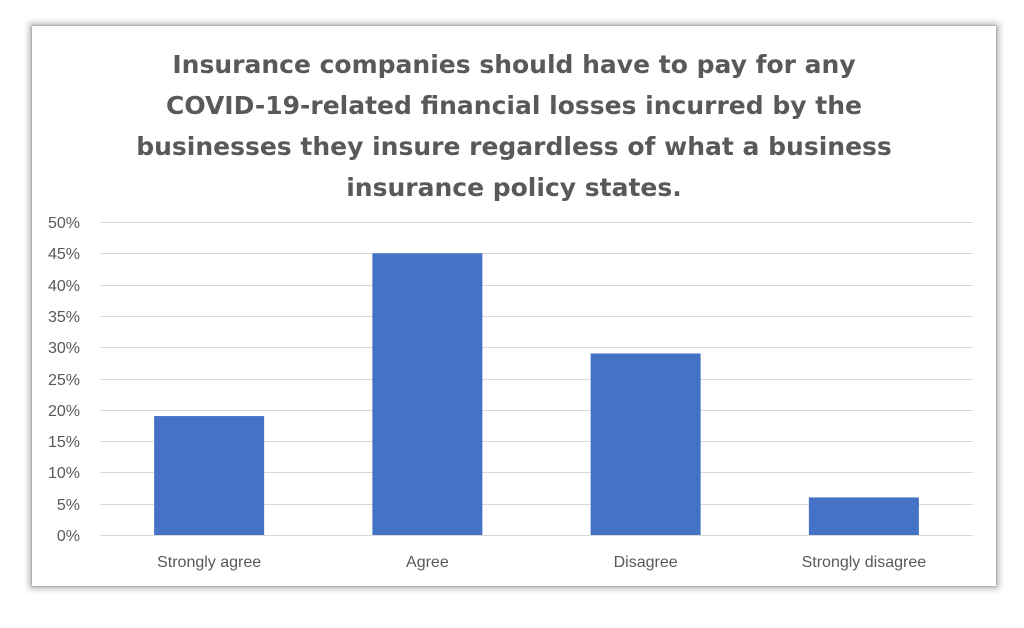  Describe the element at coordinates (427, 562) in the screenshot. I see `x-tick-label-agree: Agree` at that location.